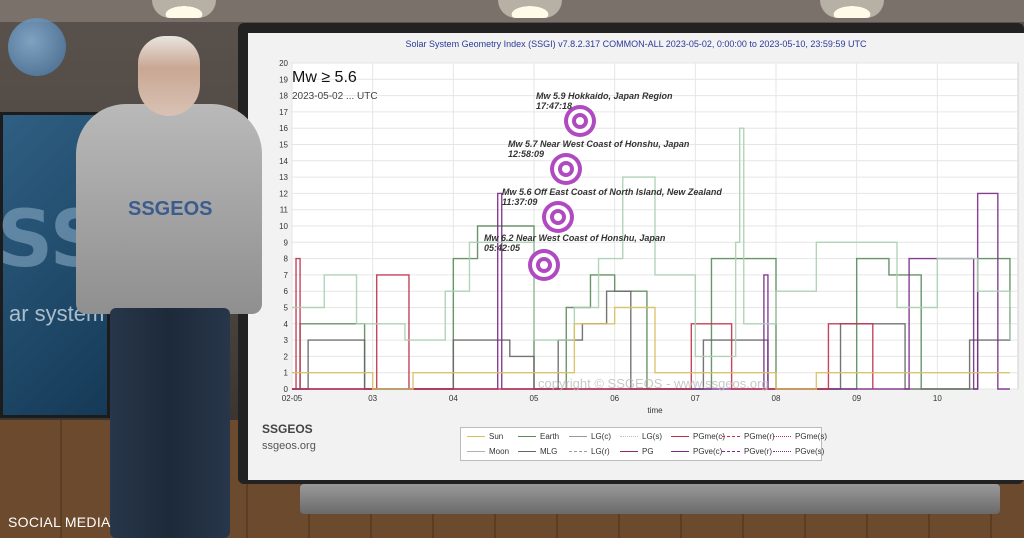  What do you see at coordinates (335, 96) in the screenshot?
I see `date-range-label: 2023-05-02 ... UTC` at bounding box center [335, 96].